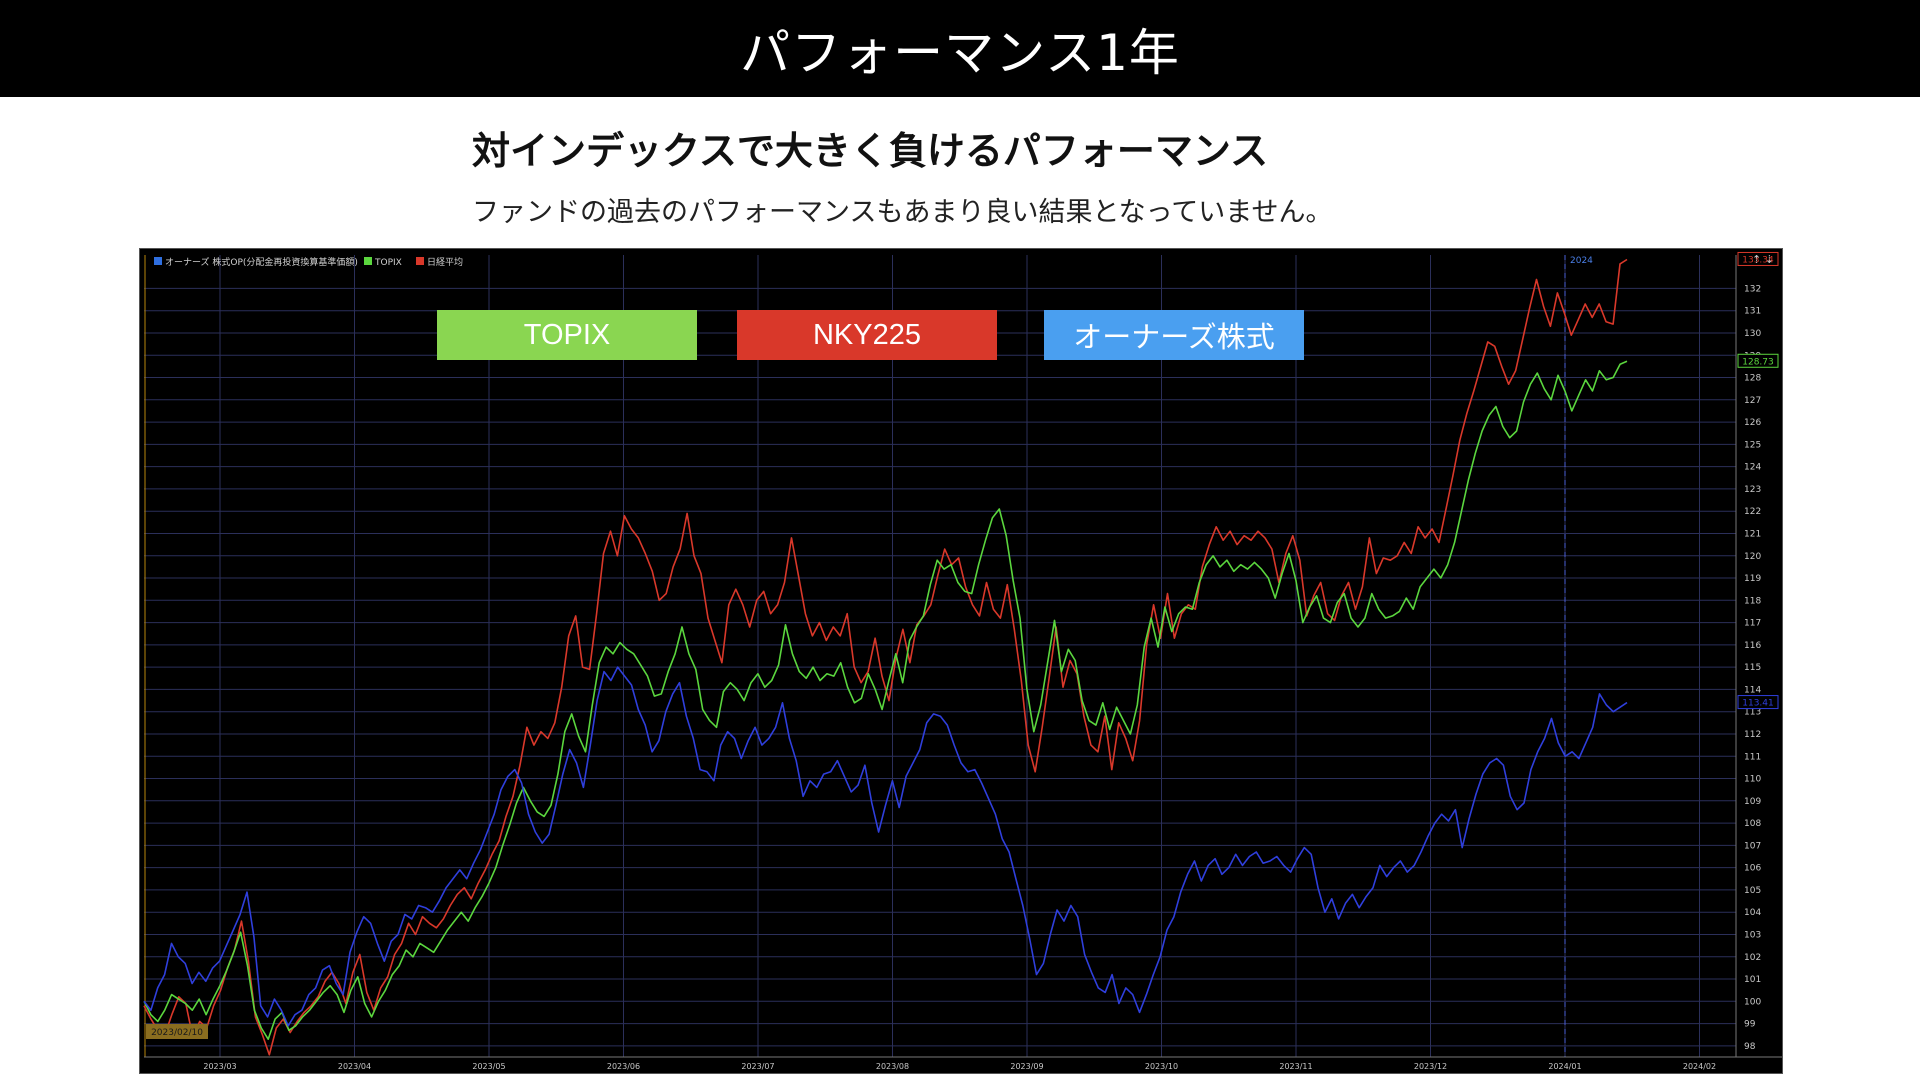 This screenshot has height=1080, width=1920. Describe the element at coordinates (1752, 757) in the screenshot. I see `y-tick-label: 111` at that location.